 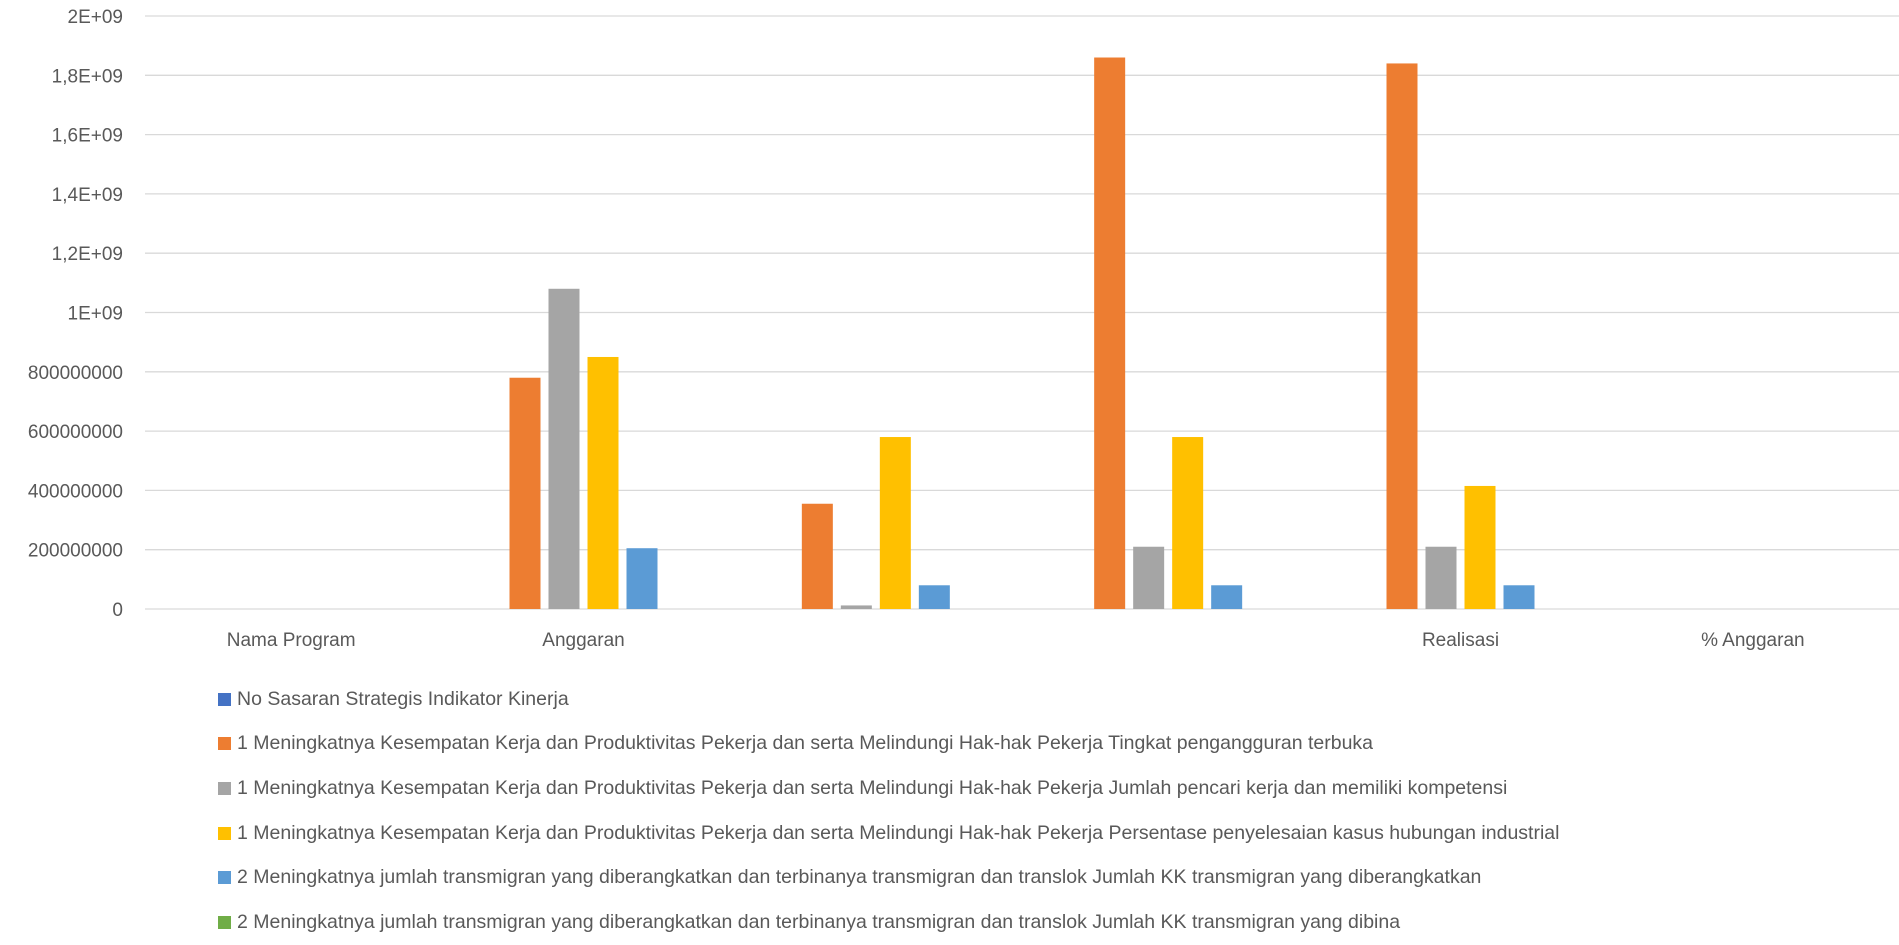 What do you see at coordinates (87, 254) in the screenshot?
I see `y-tick-label: 1,2E+09` at bounding box center [87, 254].